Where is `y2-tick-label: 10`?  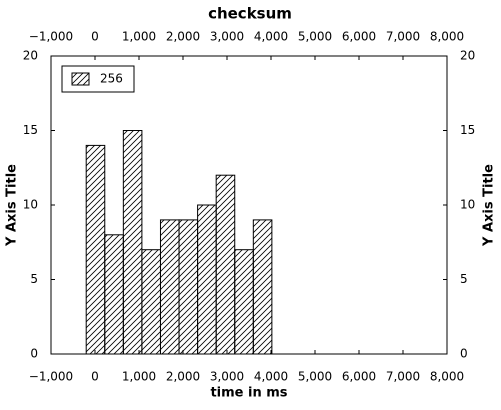
y2-tick-label: 10 is located at coordinates (467, 205).